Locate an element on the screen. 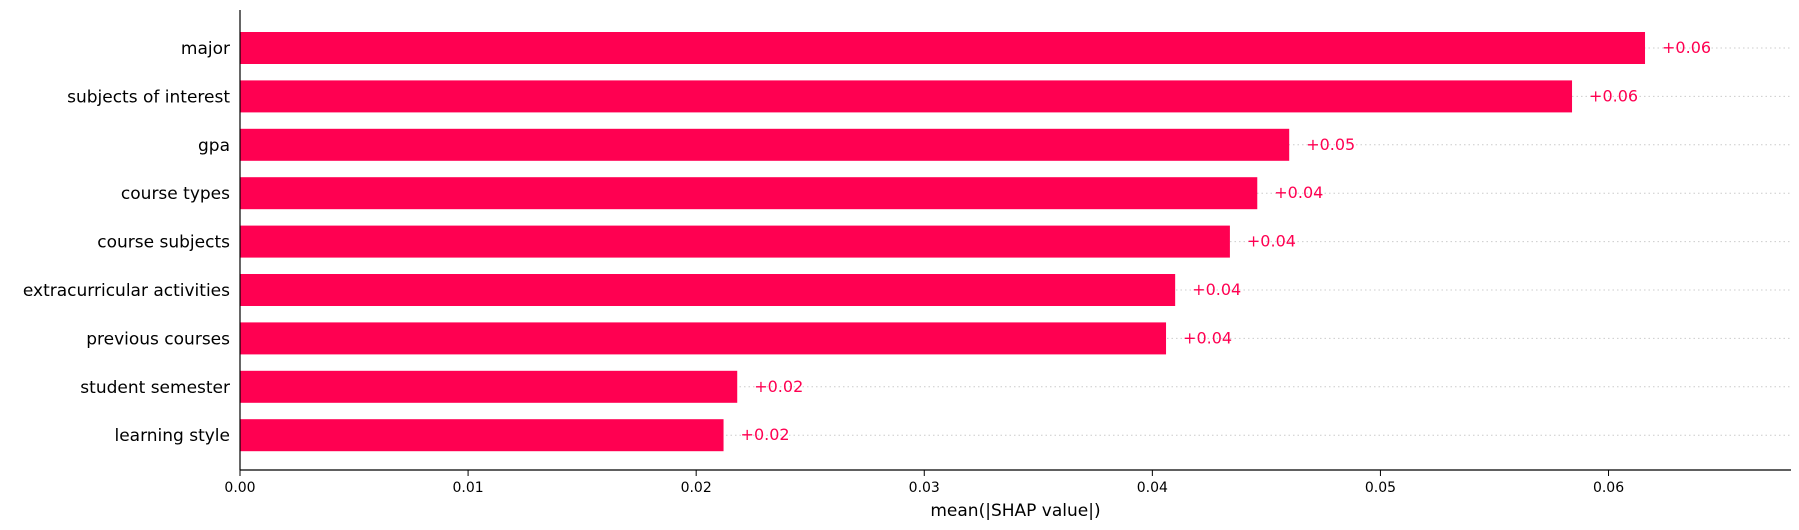  x-tick-label: 0.00 is located at coordinates (239, 488).